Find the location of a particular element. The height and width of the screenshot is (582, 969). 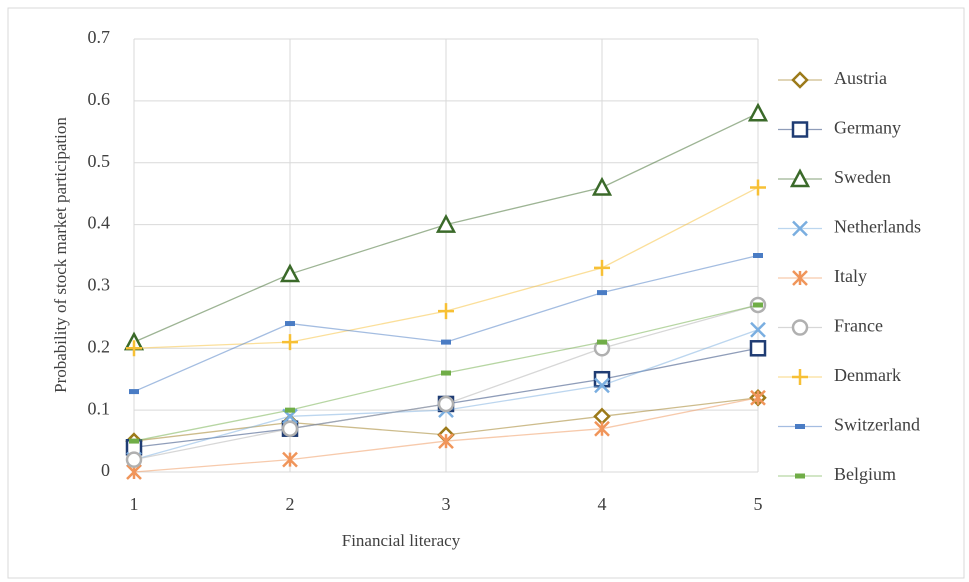

legend-label: Austria is located at coordinates (860, 78).